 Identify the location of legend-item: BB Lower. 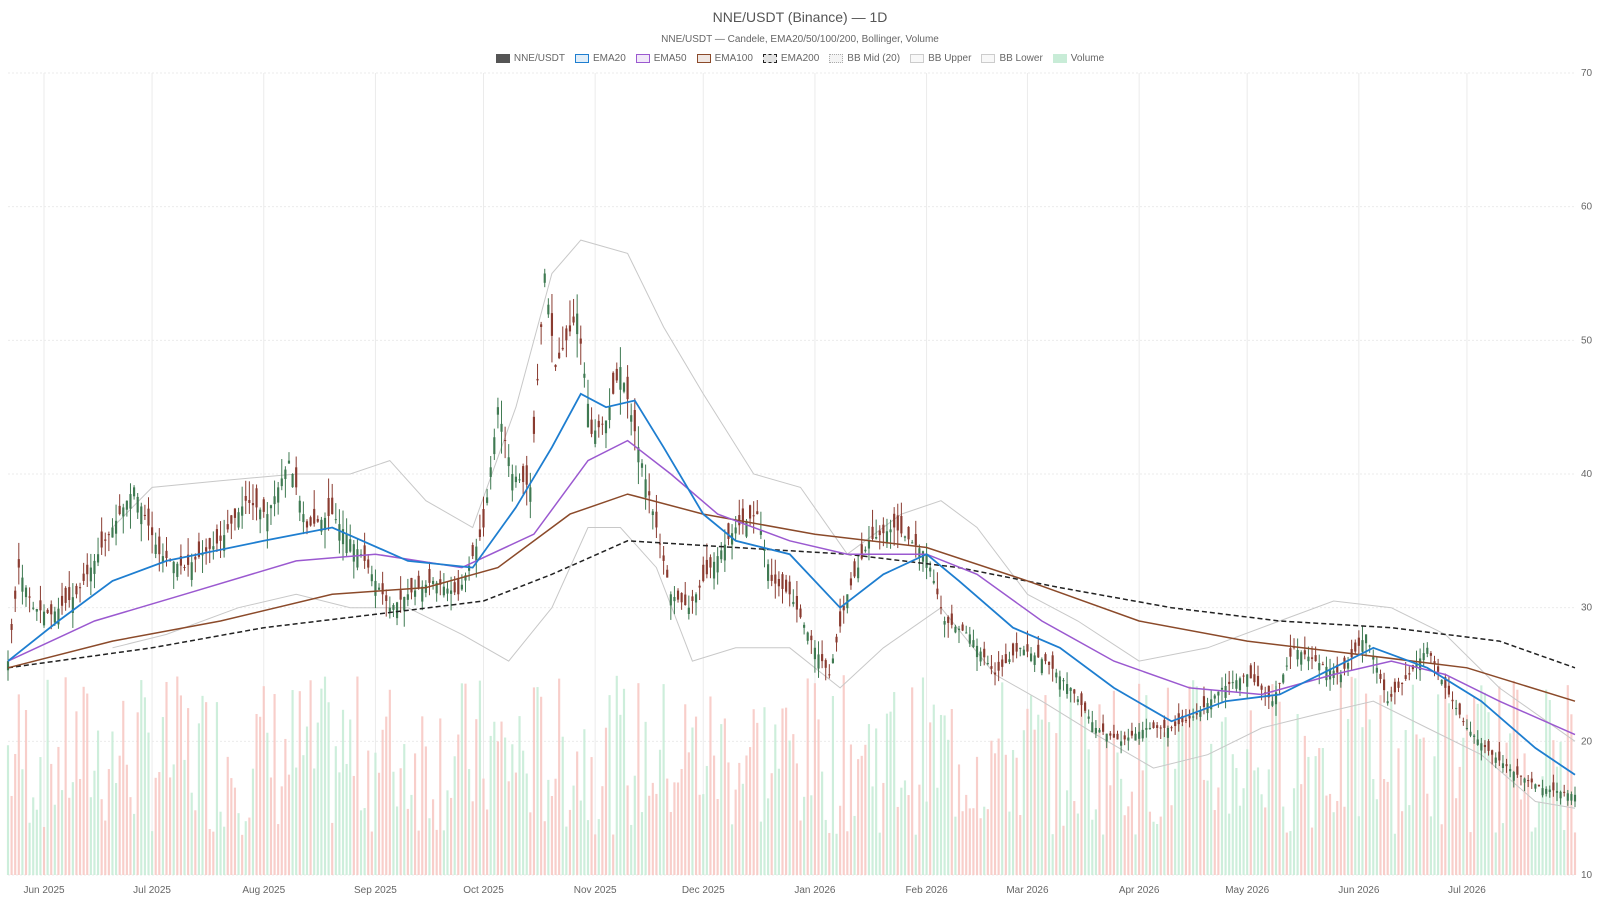
(1012, 58).